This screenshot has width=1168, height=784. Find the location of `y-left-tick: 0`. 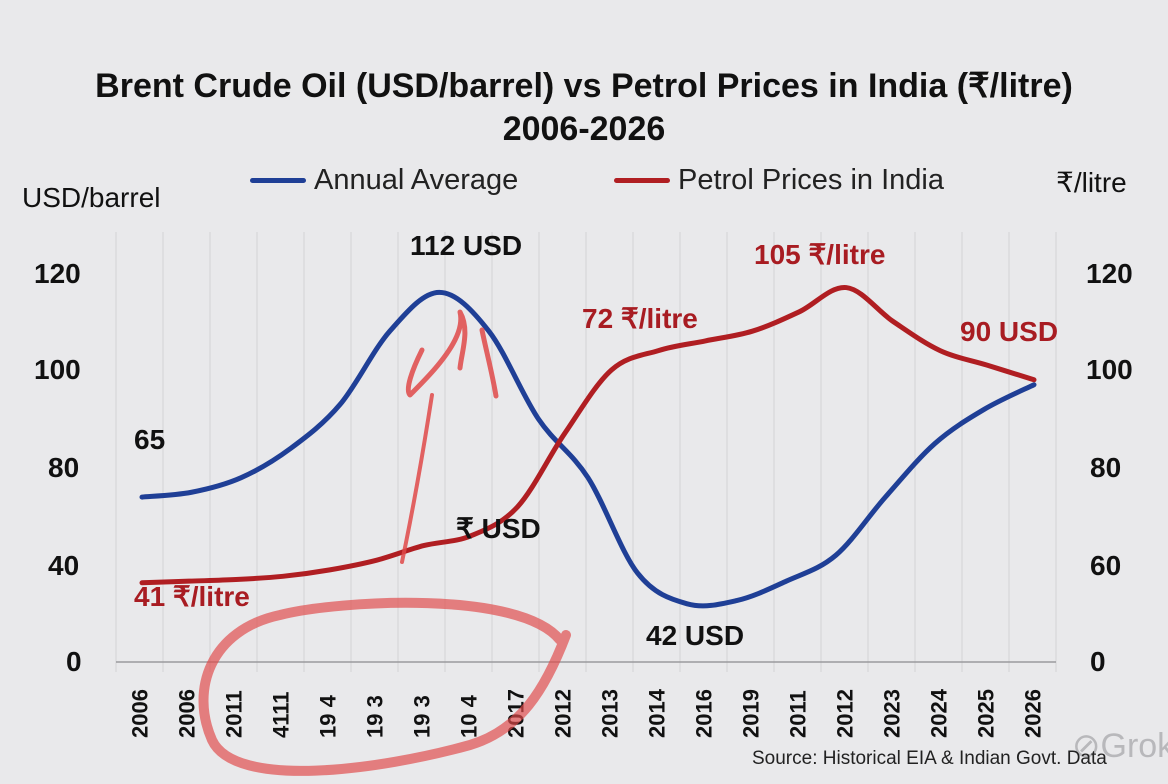

y-left-tick: 0 is located at coordinates (74, 661).